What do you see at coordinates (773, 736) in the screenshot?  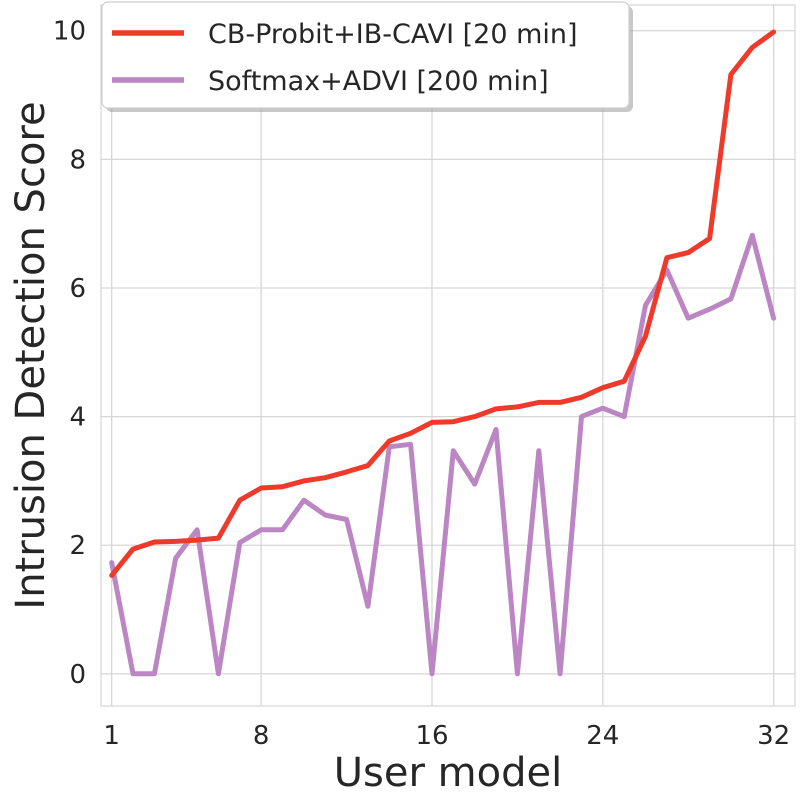 I see `x-tick-label: 32` at bounding box center [773, 736].